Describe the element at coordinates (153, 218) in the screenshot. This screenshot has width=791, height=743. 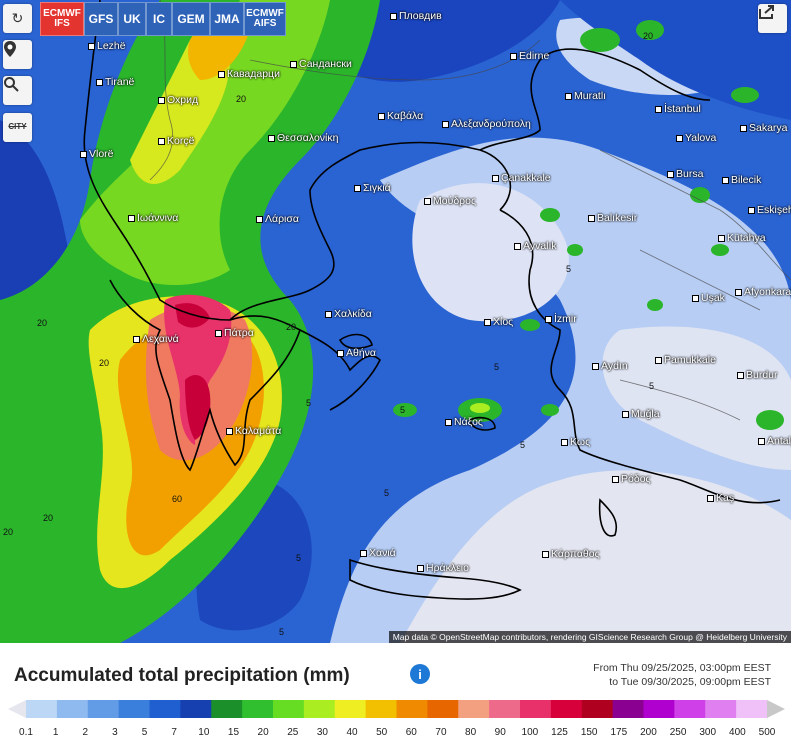
I see `place-label: Ιωάννινα` at that location.